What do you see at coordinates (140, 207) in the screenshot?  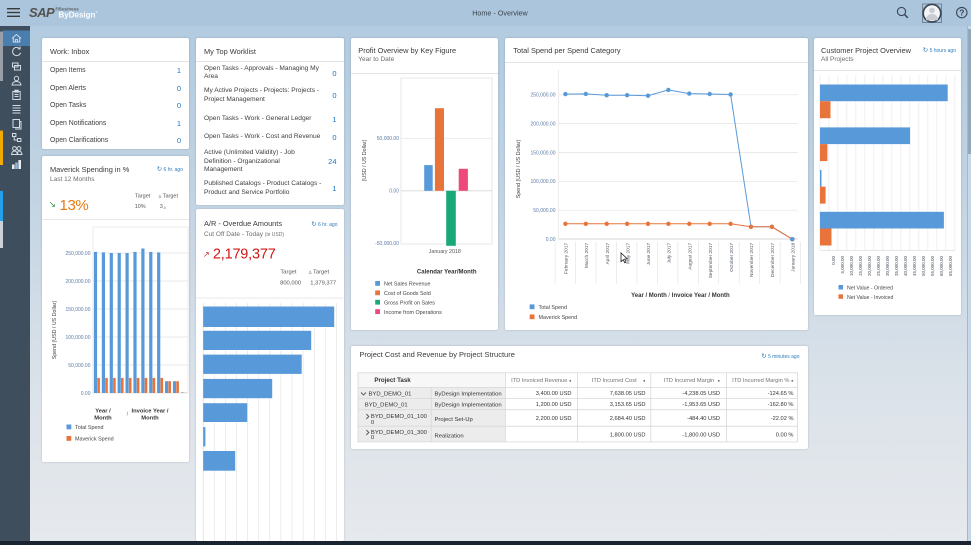 I see `svg-text: 10%` at bounding box center [140, 207].